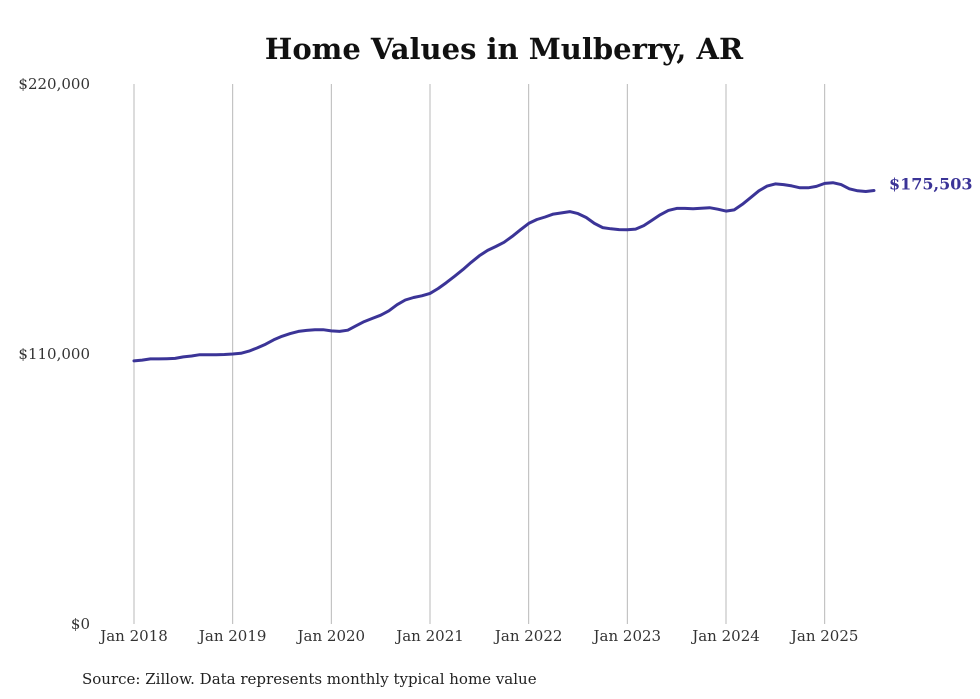  What do you see at coordinates (725, 636) in the screenshot?
I see `x-tick-label: Jan 2024` at bounding box center [725, 636].